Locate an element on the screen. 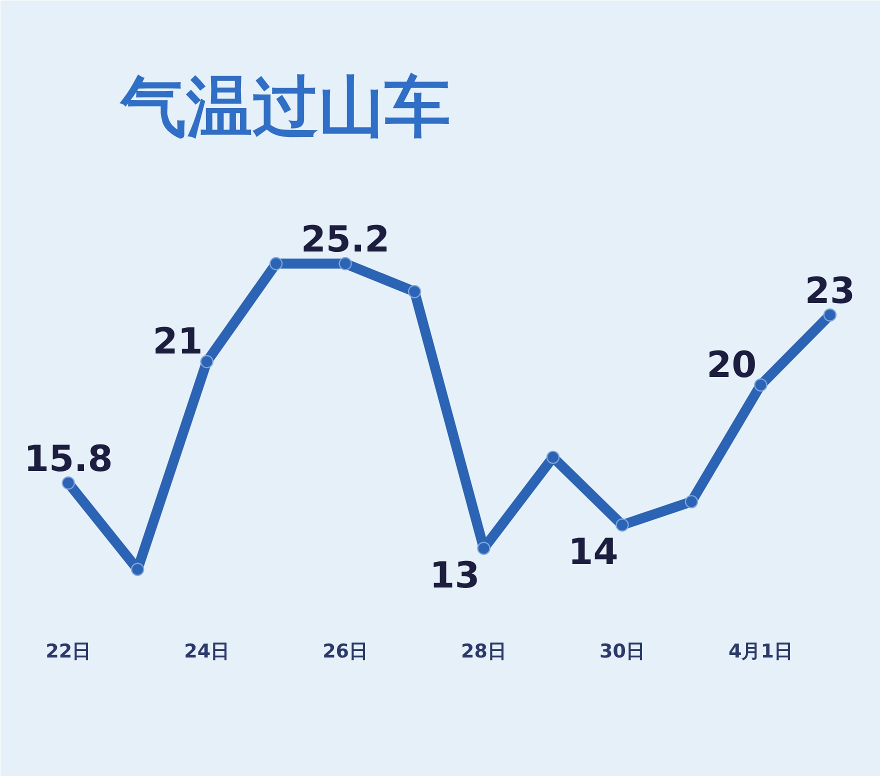 The image size is (880, 776). x-tick-label: 4月1日 is located at coordinates (760, 651).